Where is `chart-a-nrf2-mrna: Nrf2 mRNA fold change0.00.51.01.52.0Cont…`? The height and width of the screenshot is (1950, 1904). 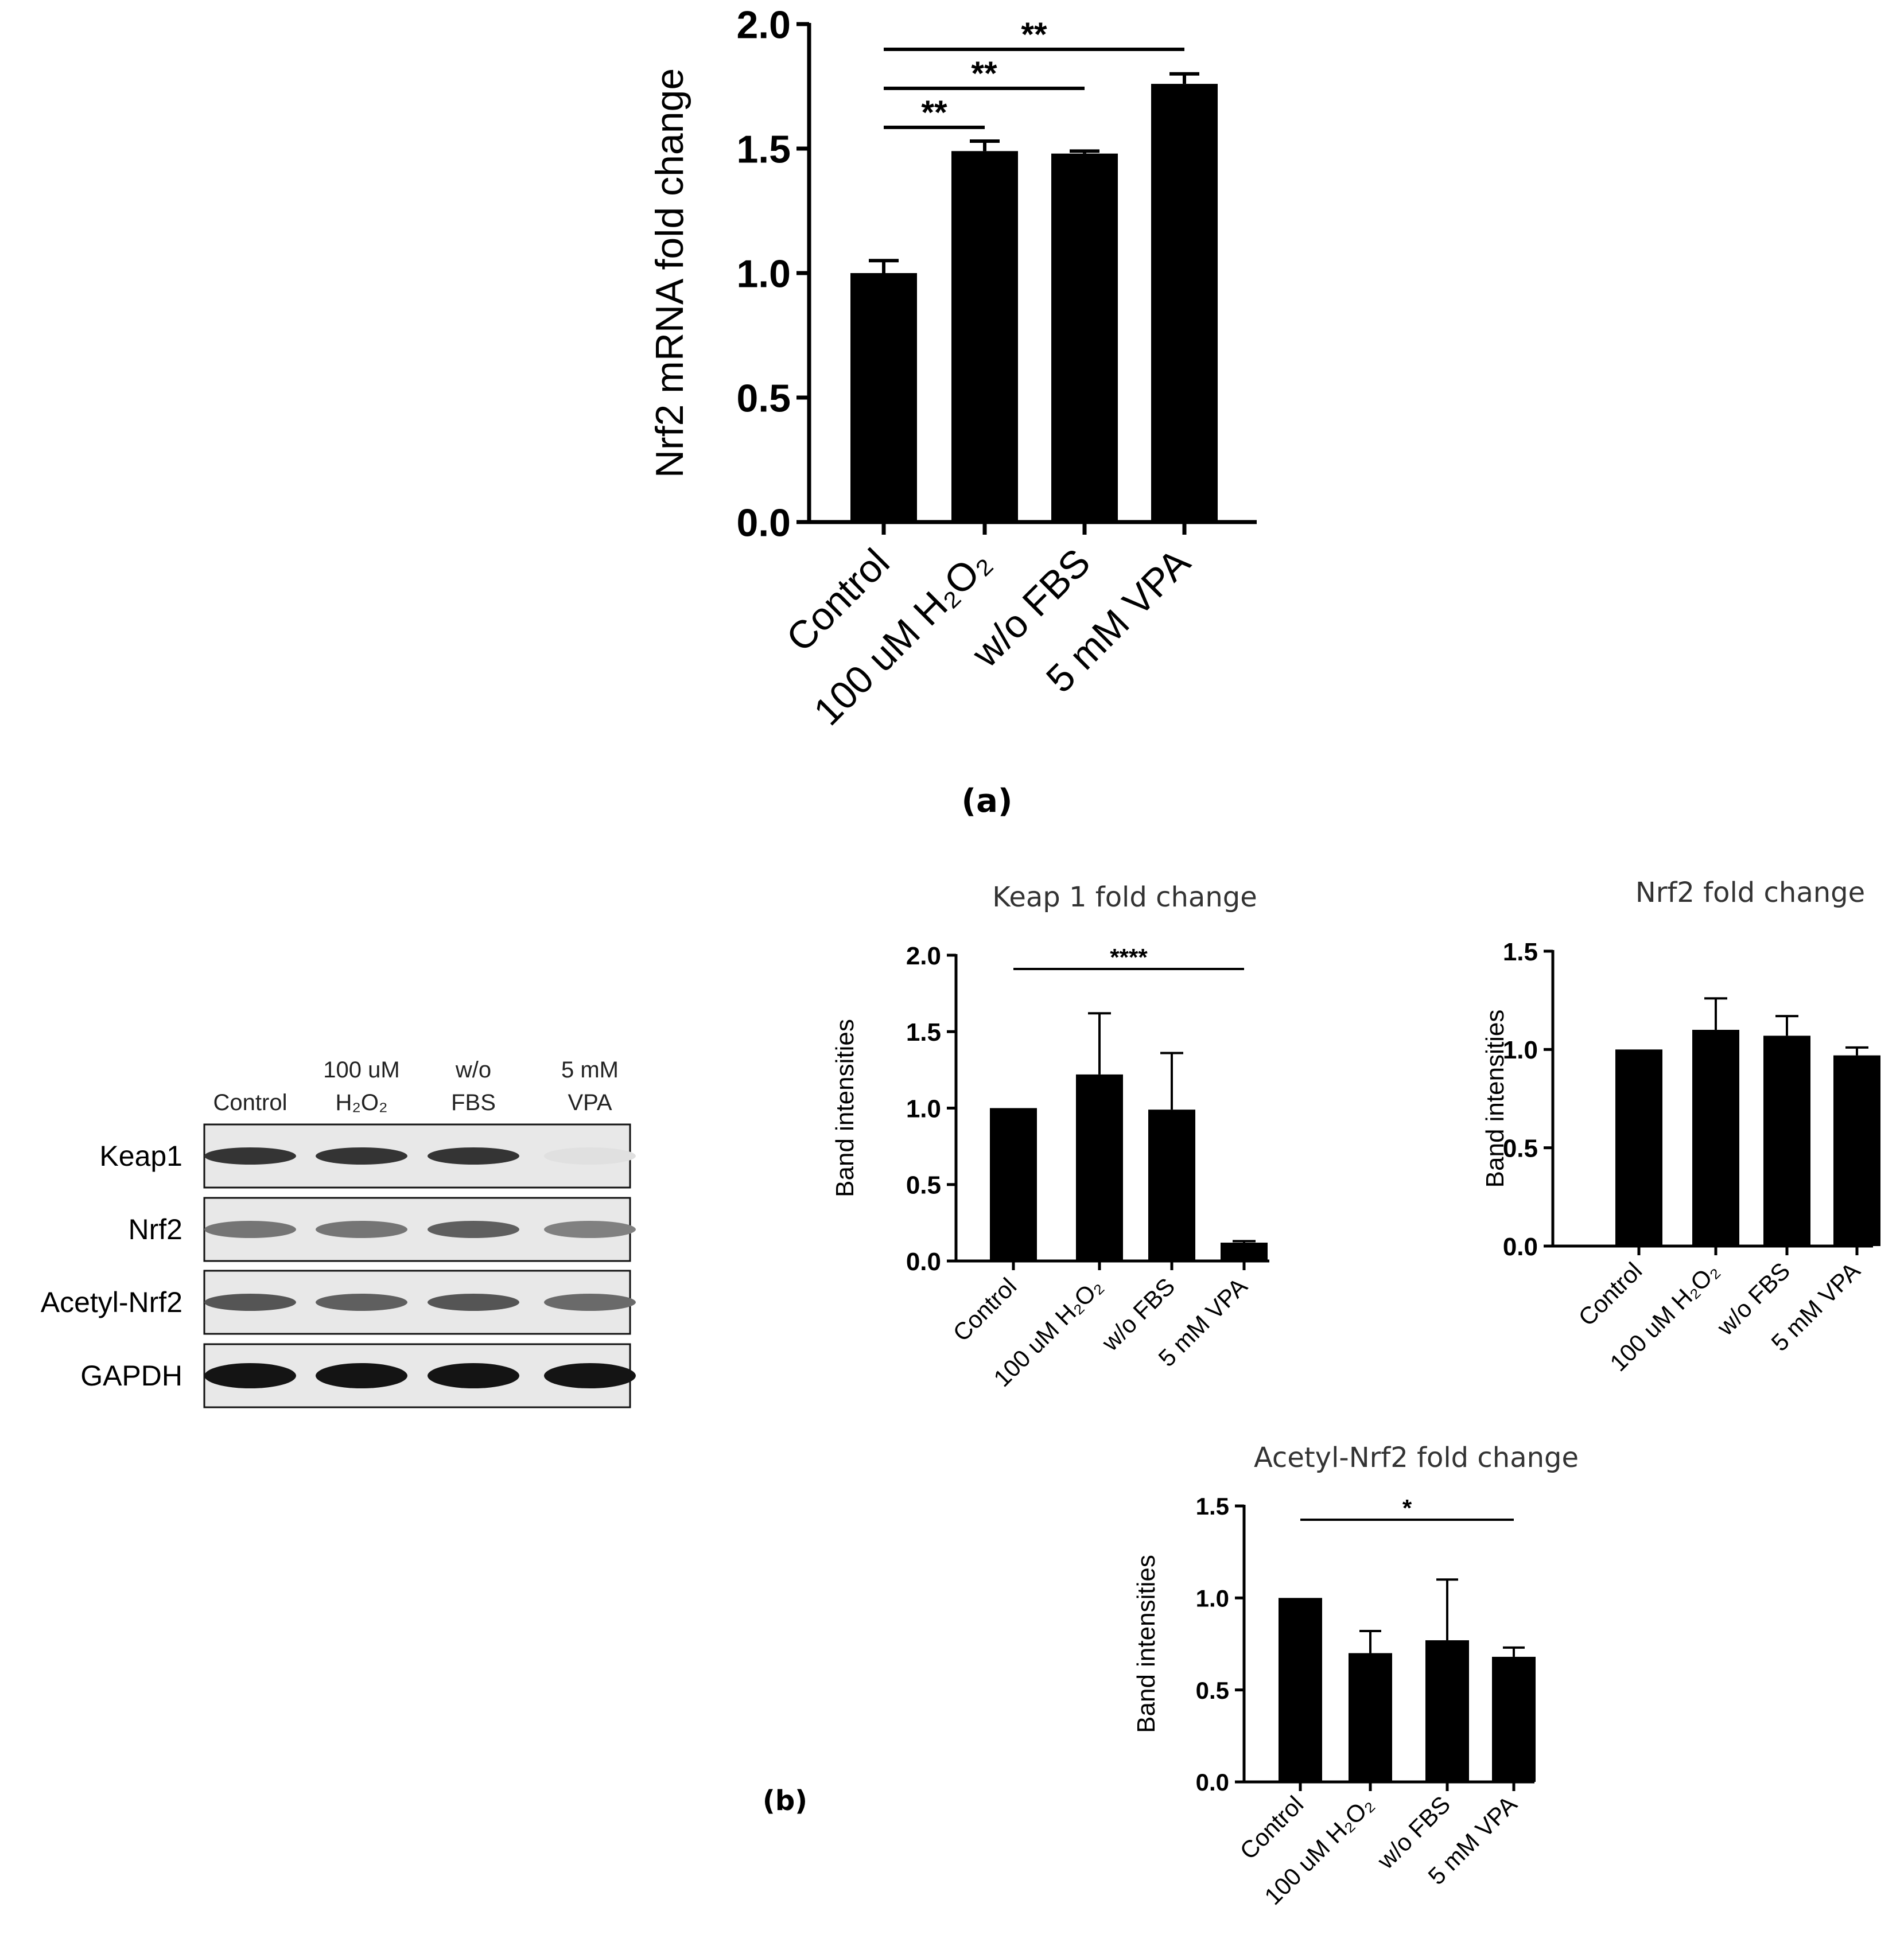
chart-a-nrf2-mrna: Nrf2 mRNA fold change0.00.51.01.52.0Cont… is located at coordinates (952, 368).